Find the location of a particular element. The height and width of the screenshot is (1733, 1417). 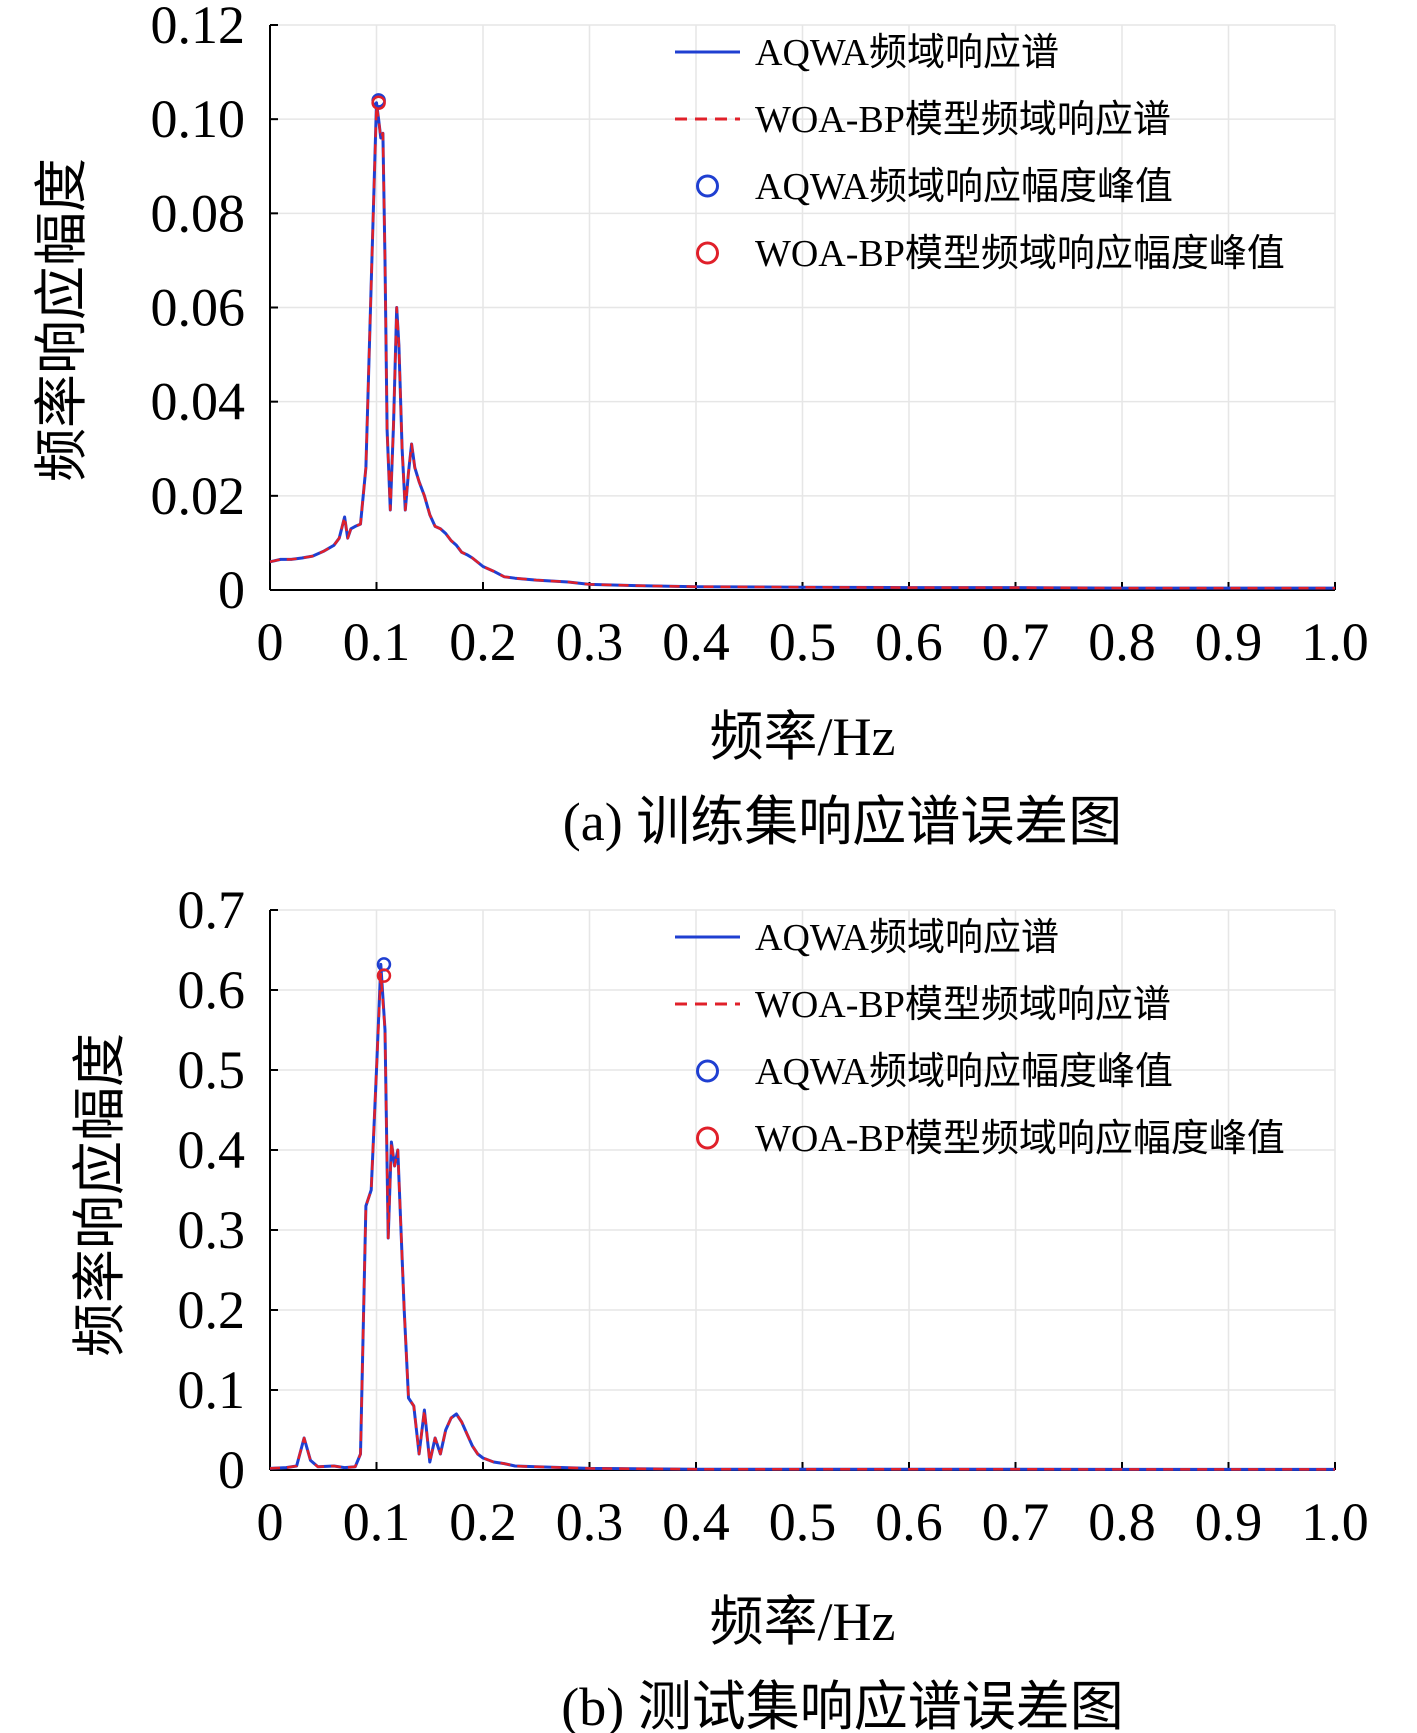

y-tick-label: 0.08 is located at coordinates (198, 213).